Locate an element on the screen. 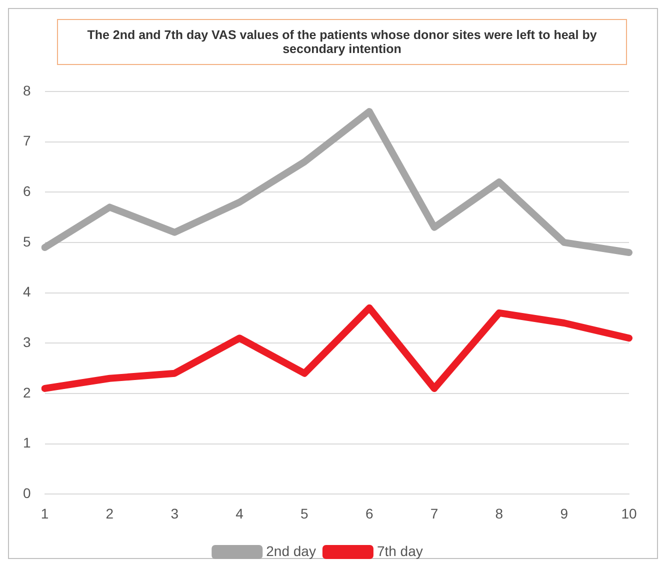 The image size is (670, 571). y-tick-label: 6 is located at coordinates (26, 190).